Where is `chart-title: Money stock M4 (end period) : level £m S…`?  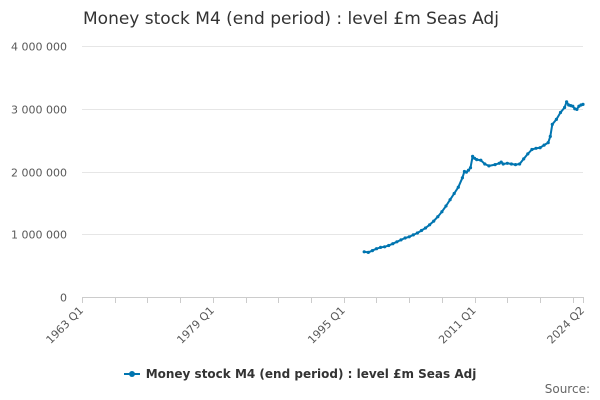
chart-title: Money stock M4 (end period) : level £m S… is located at coordinates (291, 19).